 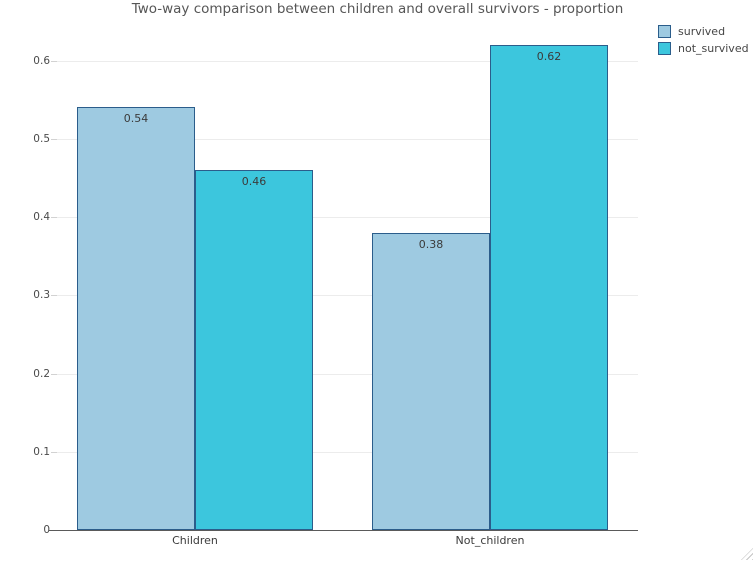 I want to click on y-tick-label: 0.4, so click(x=41, y=217).